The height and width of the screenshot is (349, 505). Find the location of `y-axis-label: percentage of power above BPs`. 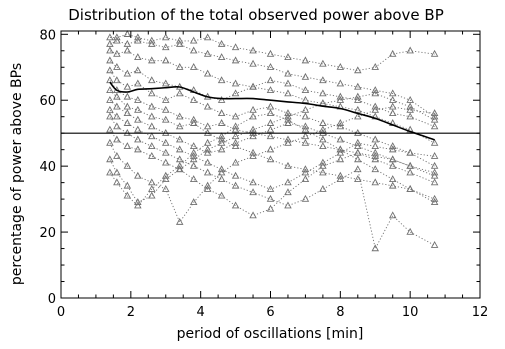

y-axis-label: percentage of power above BPs is located at coordinates (17, 174).